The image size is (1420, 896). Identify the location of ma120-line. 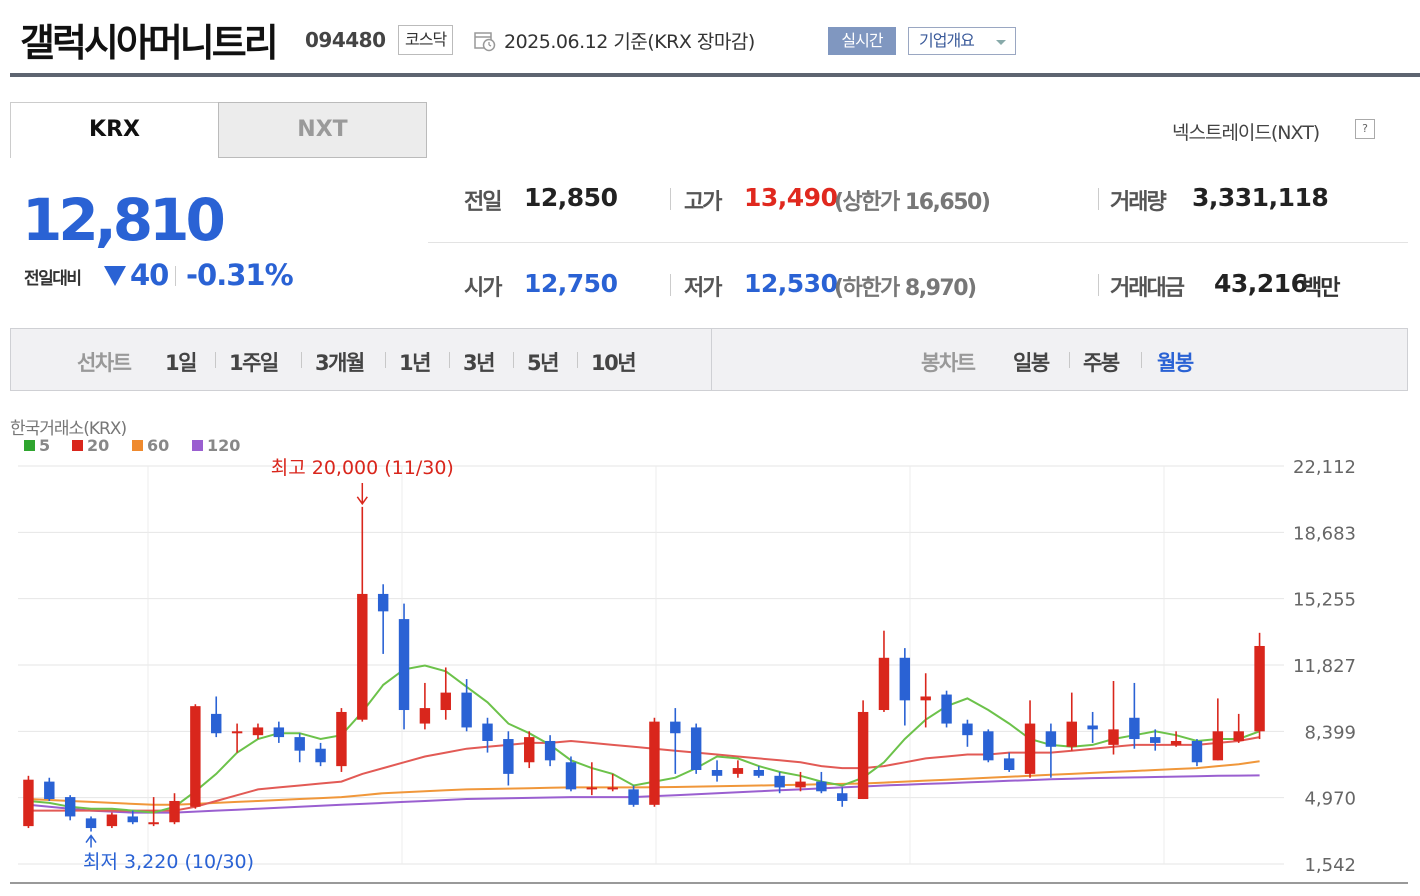
(644, 794).